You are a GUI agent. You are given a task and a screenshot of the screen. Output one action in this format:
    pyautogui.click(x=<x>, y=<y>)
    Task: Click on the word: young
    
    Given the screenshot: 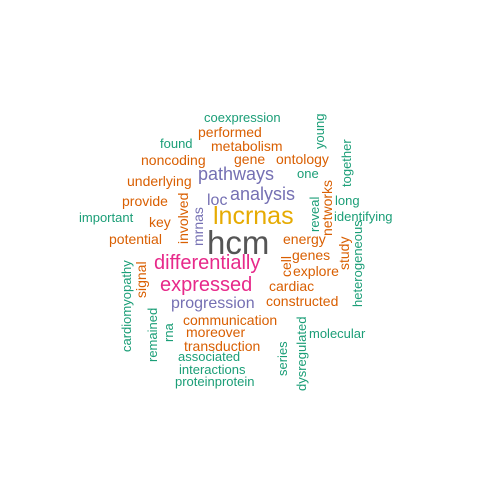 What is the action you would take?
    pyautogui.click(x=319, y=131)
    